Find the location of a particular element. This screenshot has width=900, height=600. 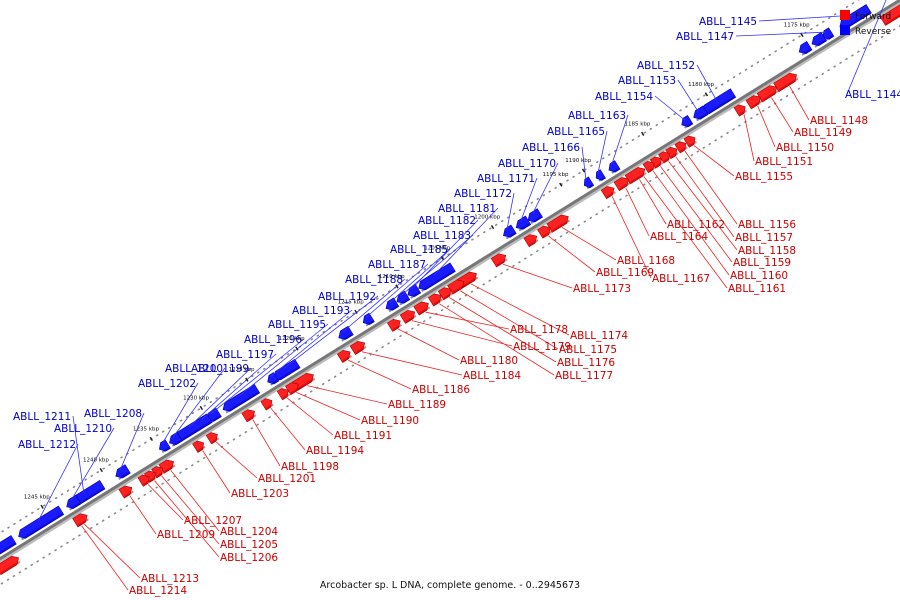

reverse-gene-label: ABLL_1196 is located at coordinates (273, 340).